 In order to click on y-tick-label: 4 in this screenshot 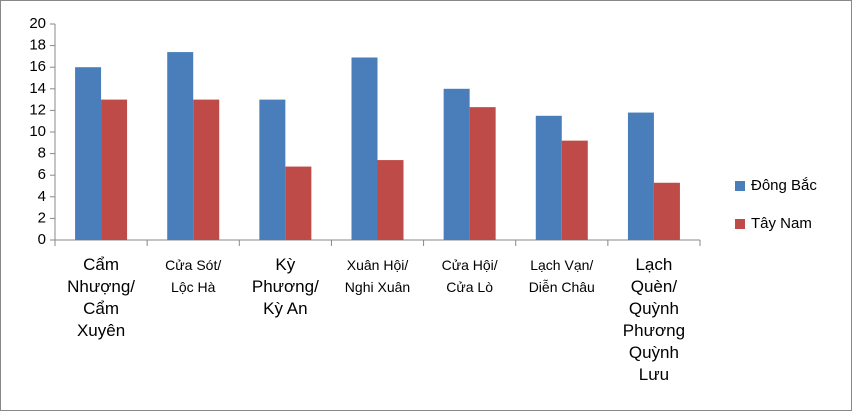, I will do `click(42, 196)`.